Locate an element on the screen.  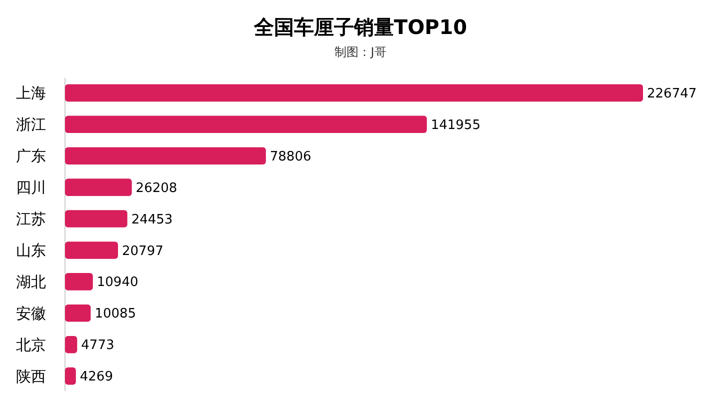
data-label: 26208 is located at coordinates (157, 188).